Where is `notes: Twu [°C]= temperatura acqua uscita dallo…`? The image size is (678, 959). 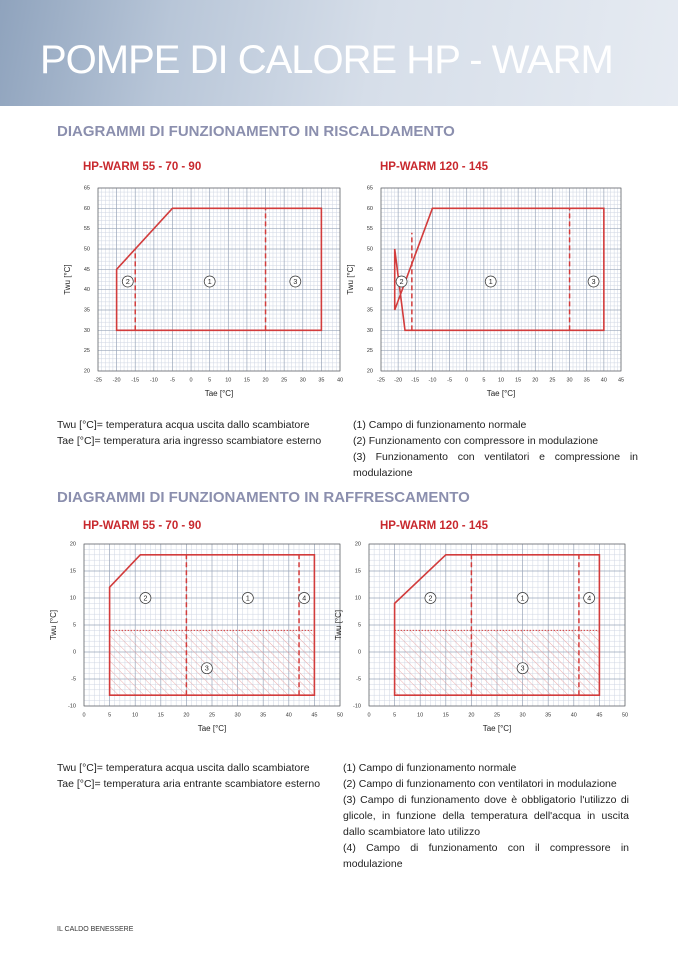
notes: Twu [°C]= temperatura acqua uscita dallo… is located at coordinates (202, 433).